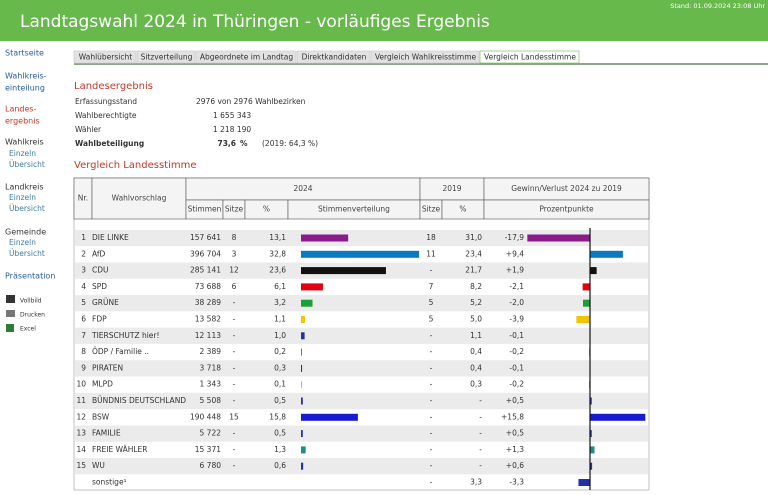 This screenshot has width=768, height=495. Describe the element at coordinates (10, 299) in the screenshot. I see `fullscreen-icon` at that location.